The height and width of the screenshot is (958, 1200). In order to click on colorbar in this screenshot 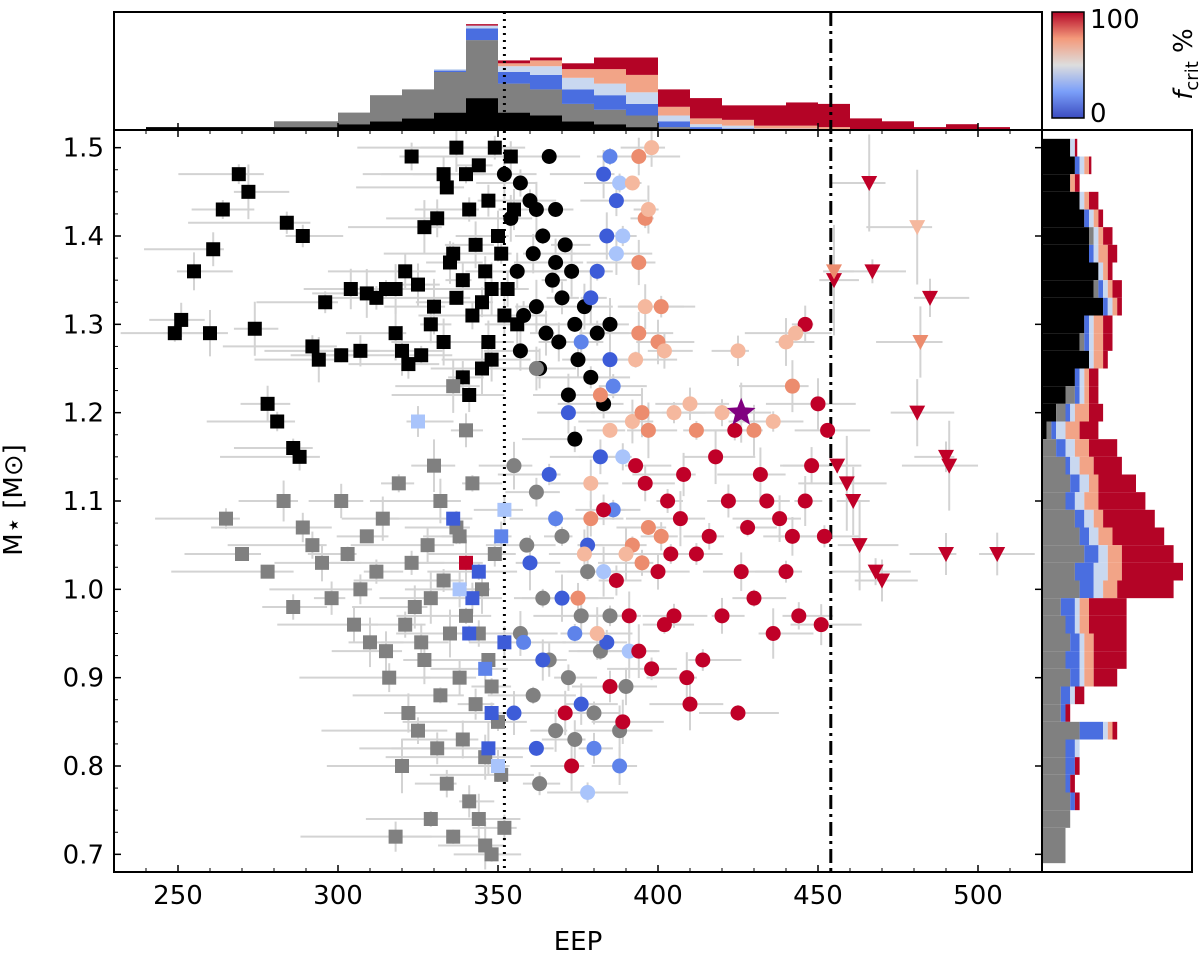, I will do `click(1068, 65)`.